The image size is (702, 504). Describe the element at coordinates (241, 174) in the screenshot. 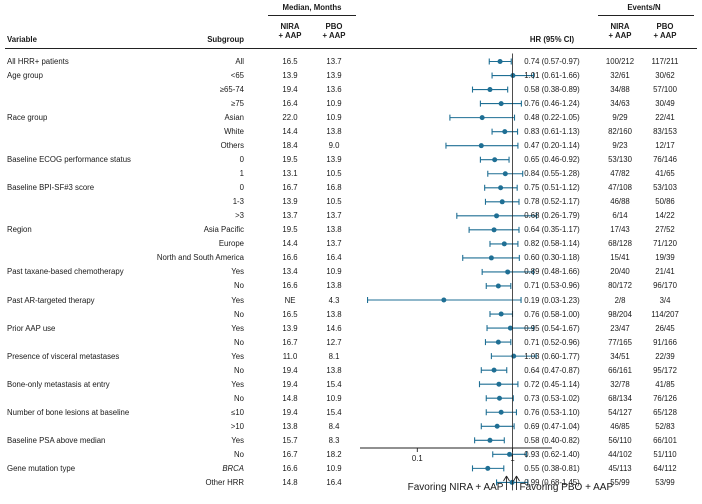

I see `row-subgroup: 1` at that location.